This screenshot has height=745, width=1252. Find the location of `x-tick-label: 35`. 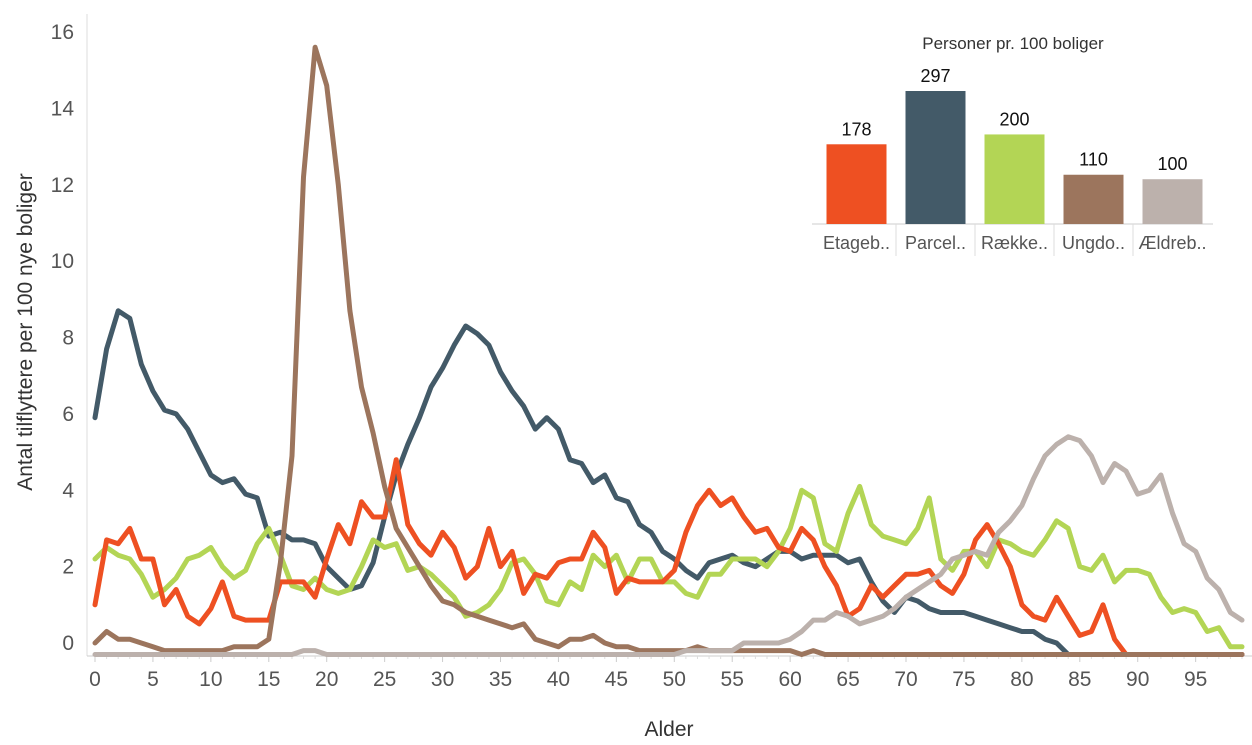

x-tick-label: 35 is located at coordinates (500, 679).